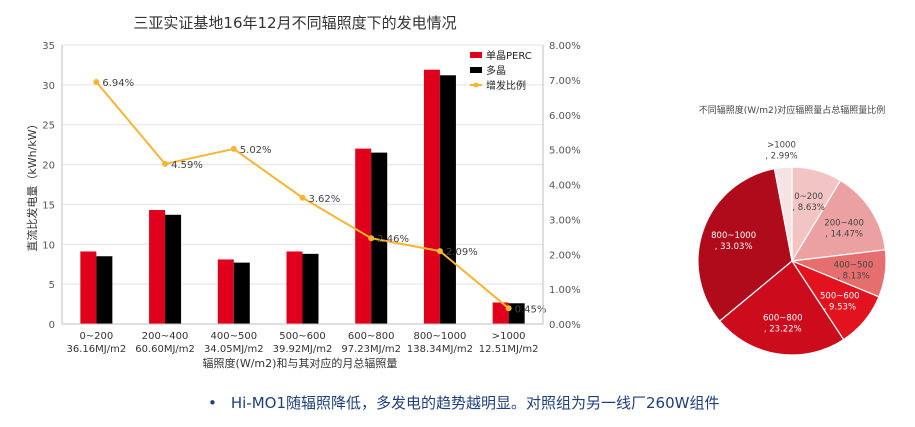  What do you see at coordinates (496, 70) in the screenshot?
I see `legend-label: 多晶` at bounding box center [496, 70].